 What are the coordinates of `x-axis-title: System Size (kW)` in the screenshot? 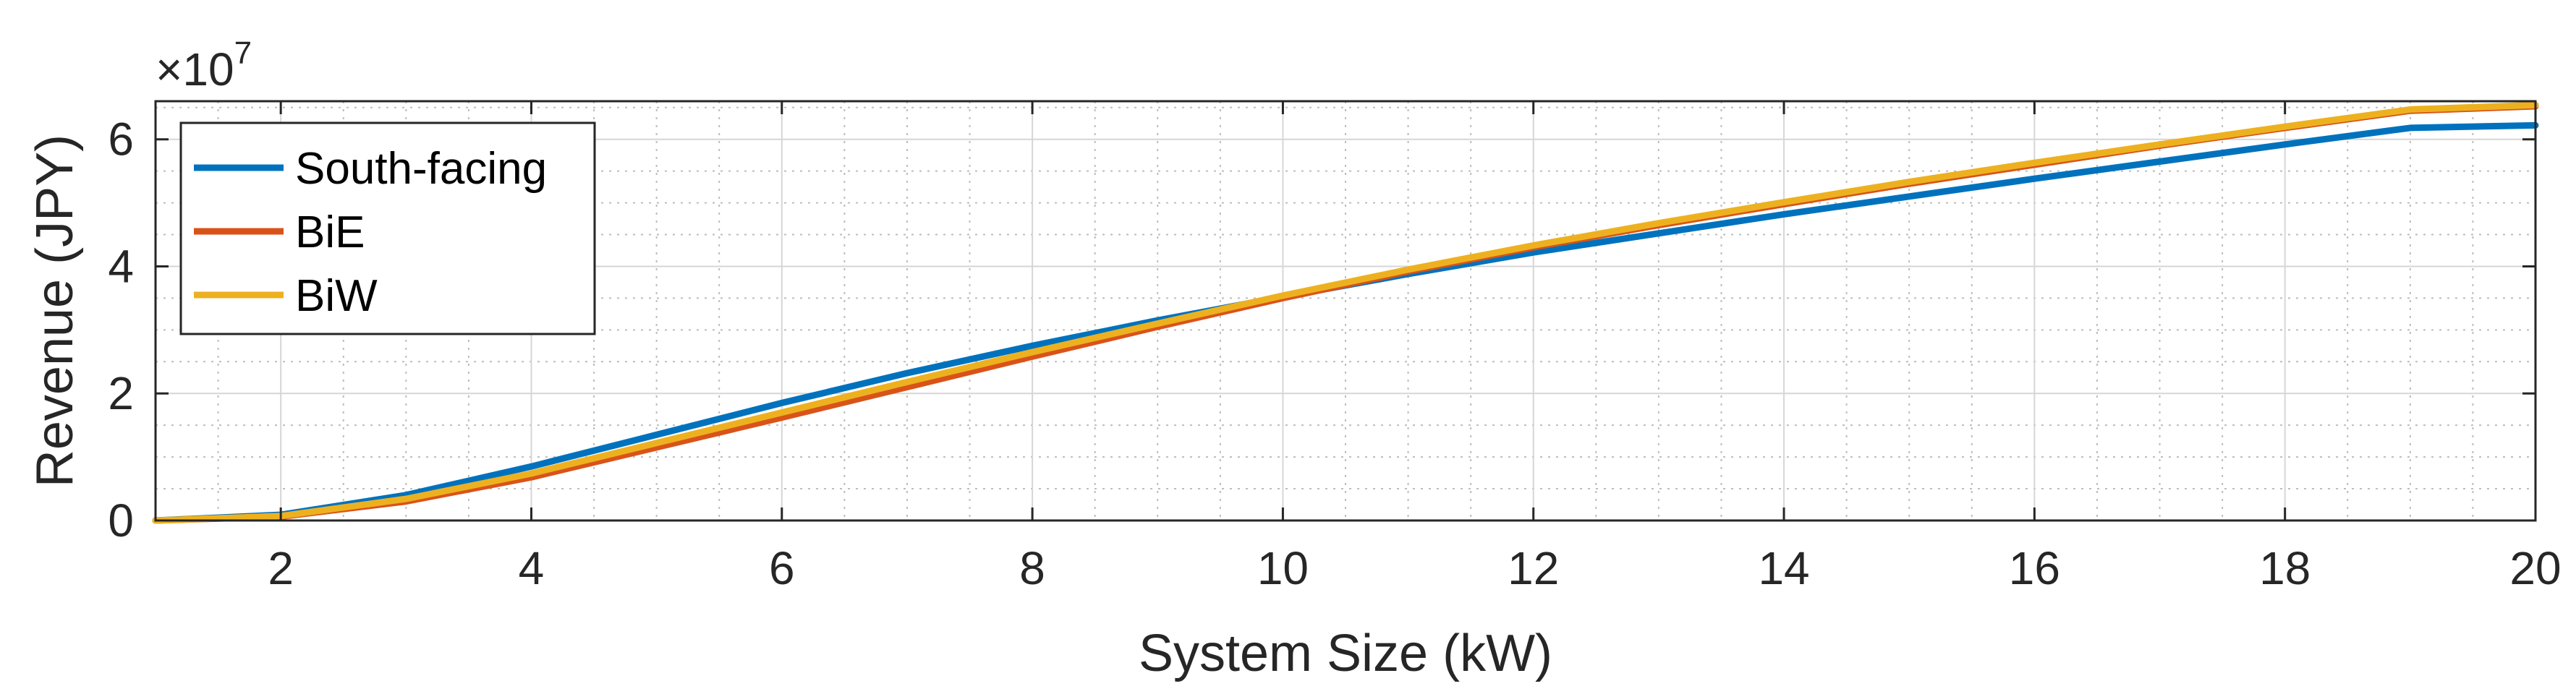 It's located at (1345, 653).